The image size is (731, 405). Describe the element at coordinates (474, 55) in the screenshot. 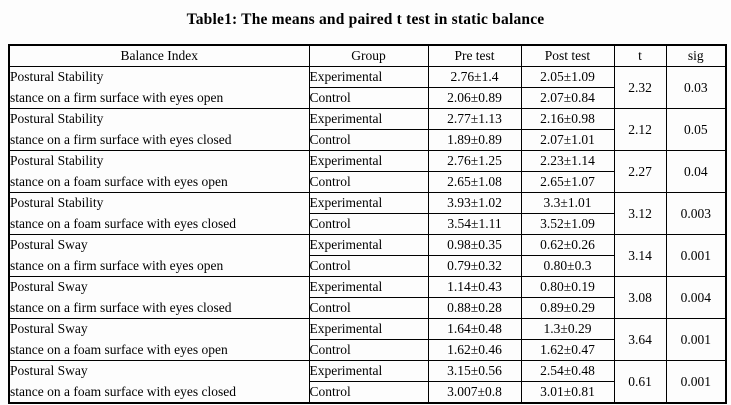

I see `col-header-pre-test: Pre test` at that location.